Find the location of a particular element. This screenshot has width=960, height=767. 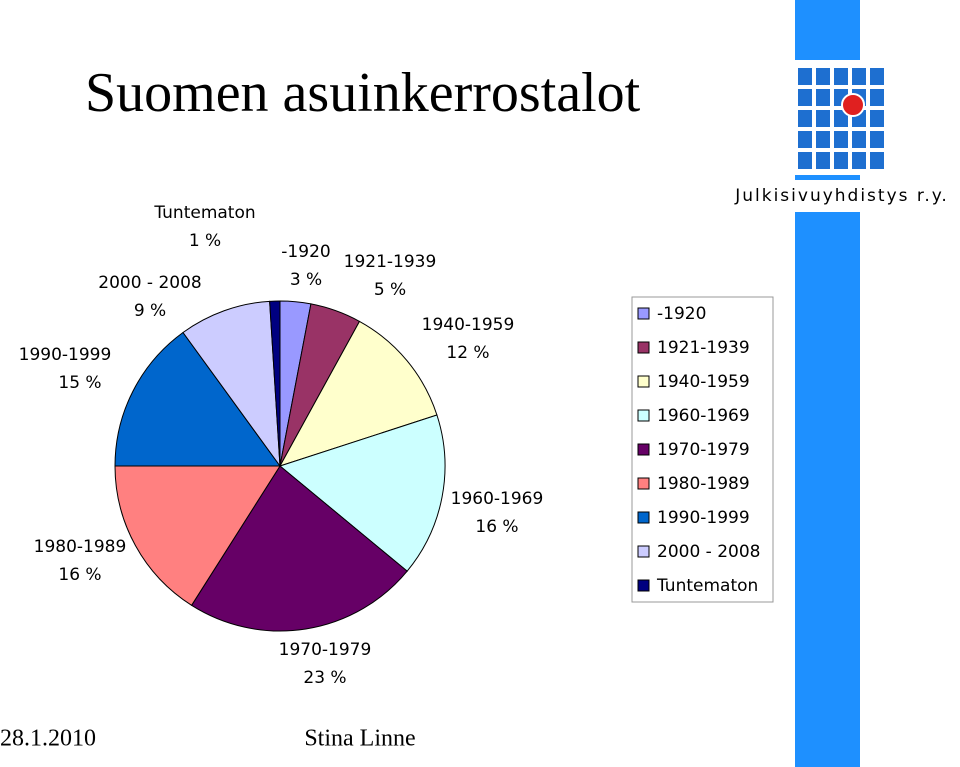

slice-category-label: 1940-1959 is located at coordinates (468, 325).